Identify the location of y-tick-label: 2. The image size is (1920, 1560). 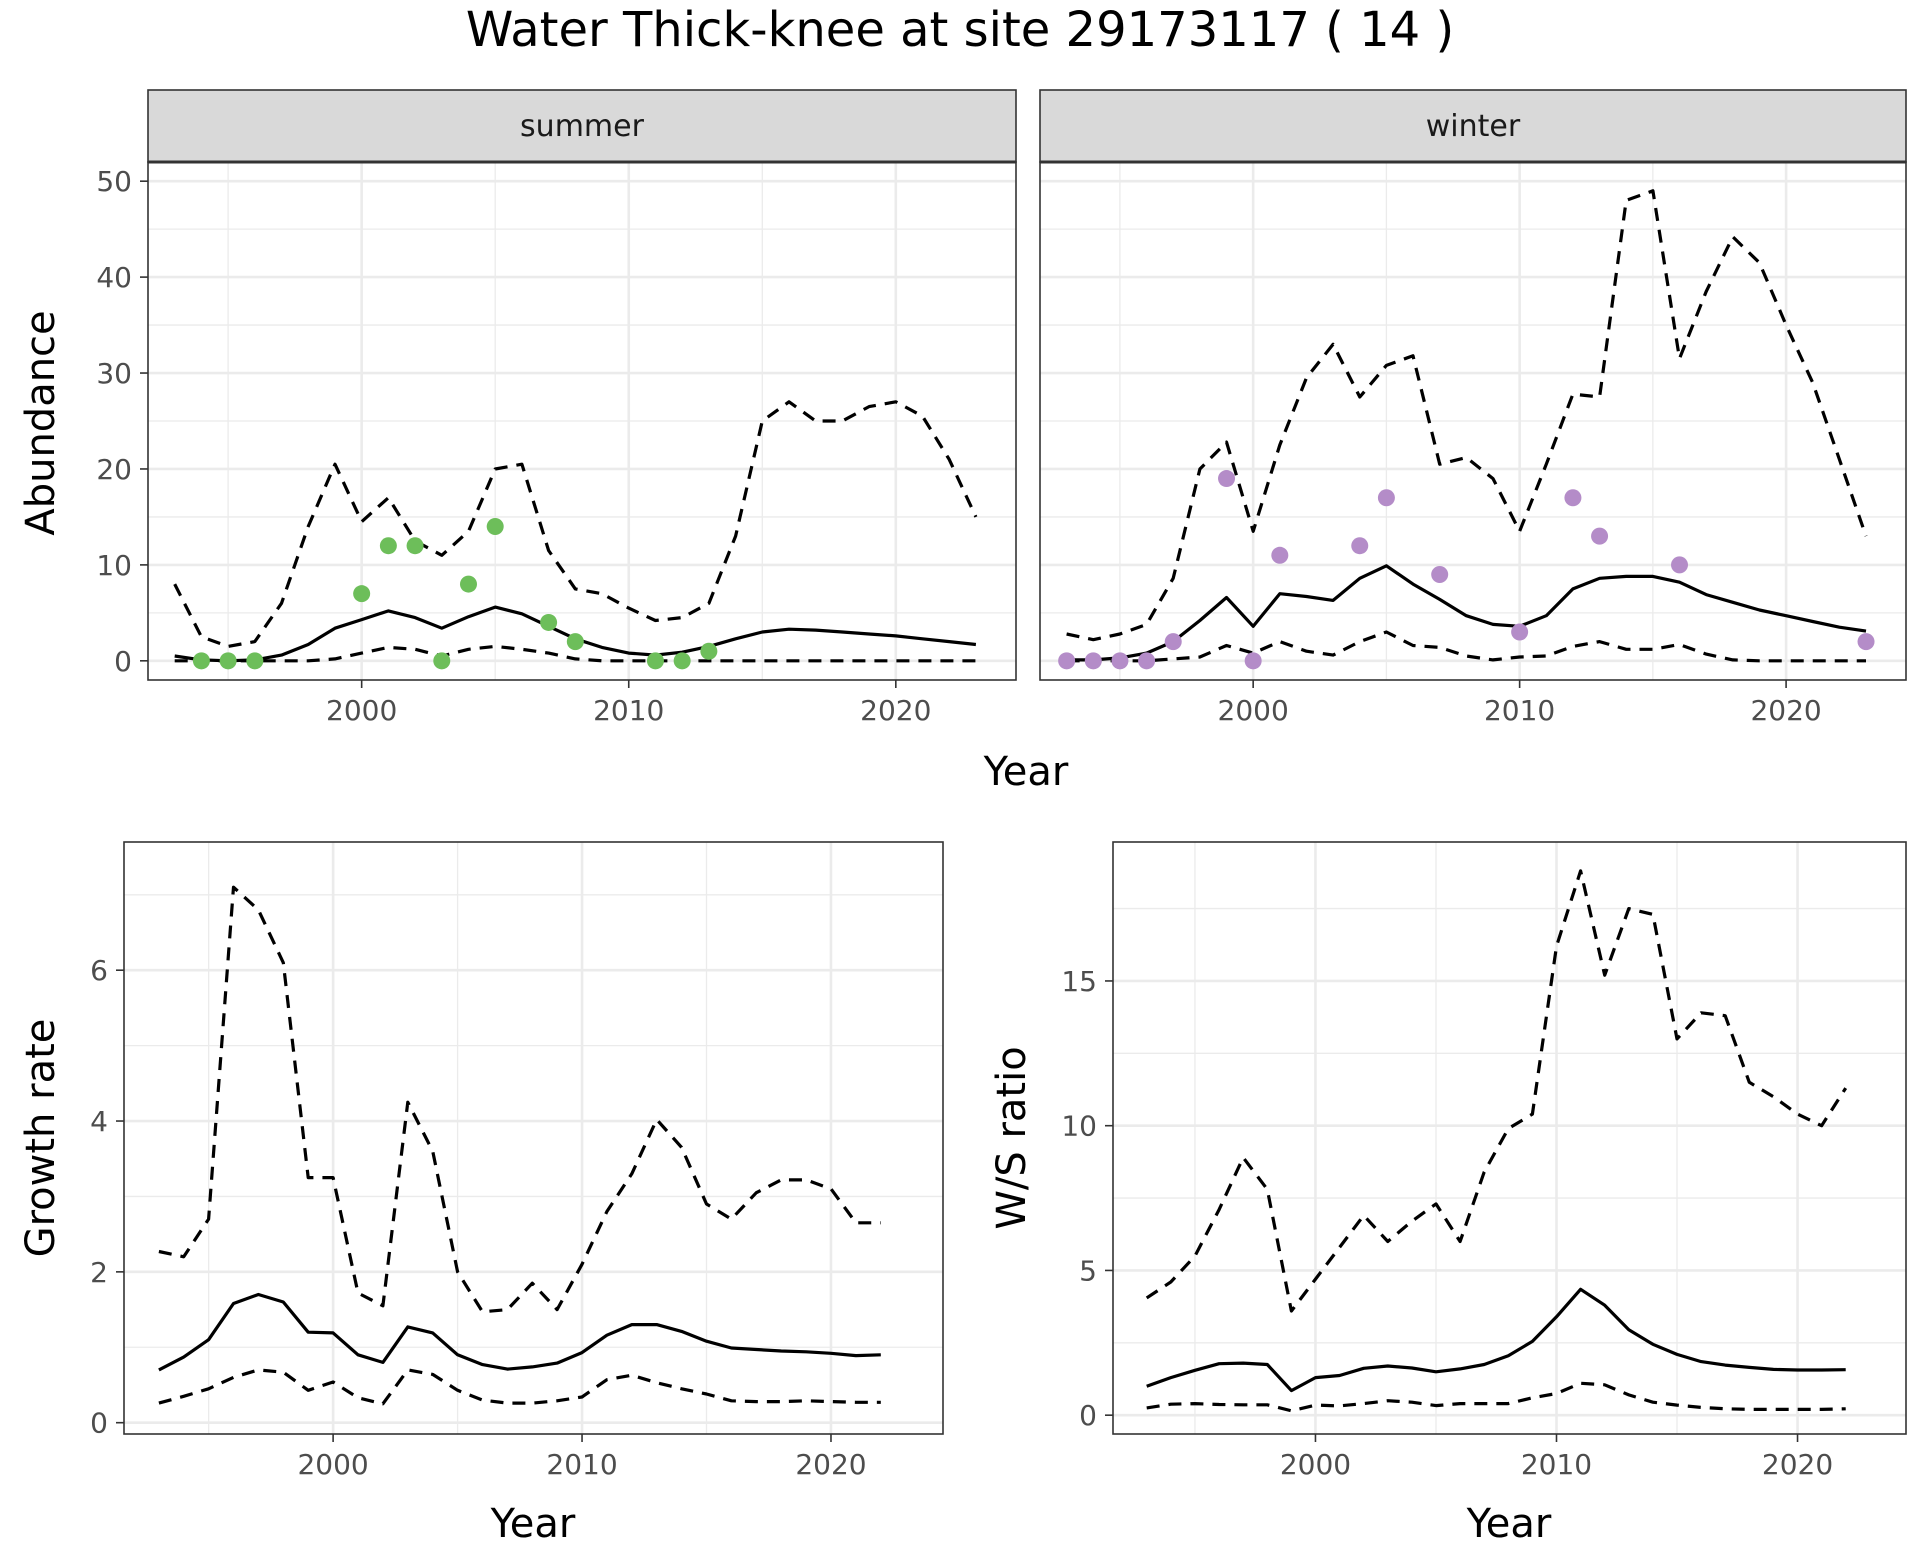
(99, 1272).